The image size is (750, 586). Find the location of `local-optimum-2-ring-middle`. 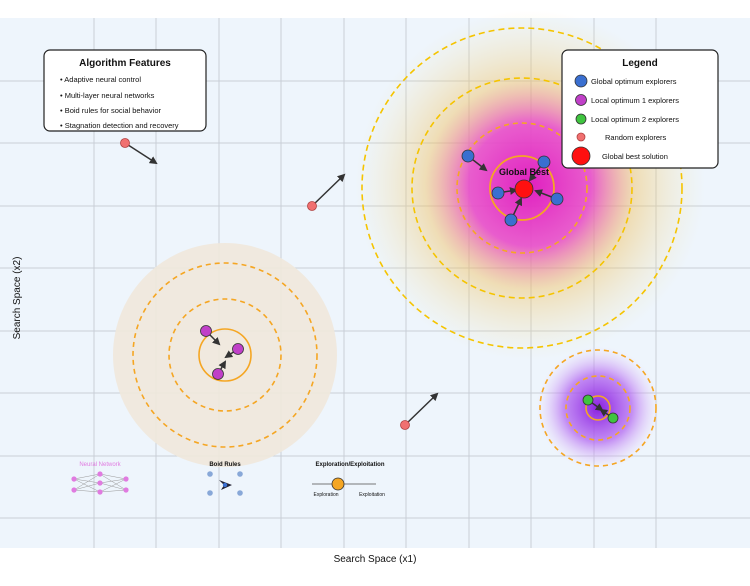

local-optimum-2-ring-middle is located at coordinates (598, 408).